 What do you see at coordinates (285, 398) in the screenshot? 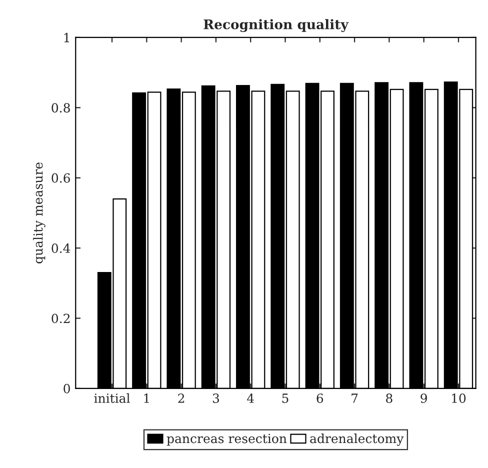
I see `x-tick-label: 5` at bounding box center [285, 398].